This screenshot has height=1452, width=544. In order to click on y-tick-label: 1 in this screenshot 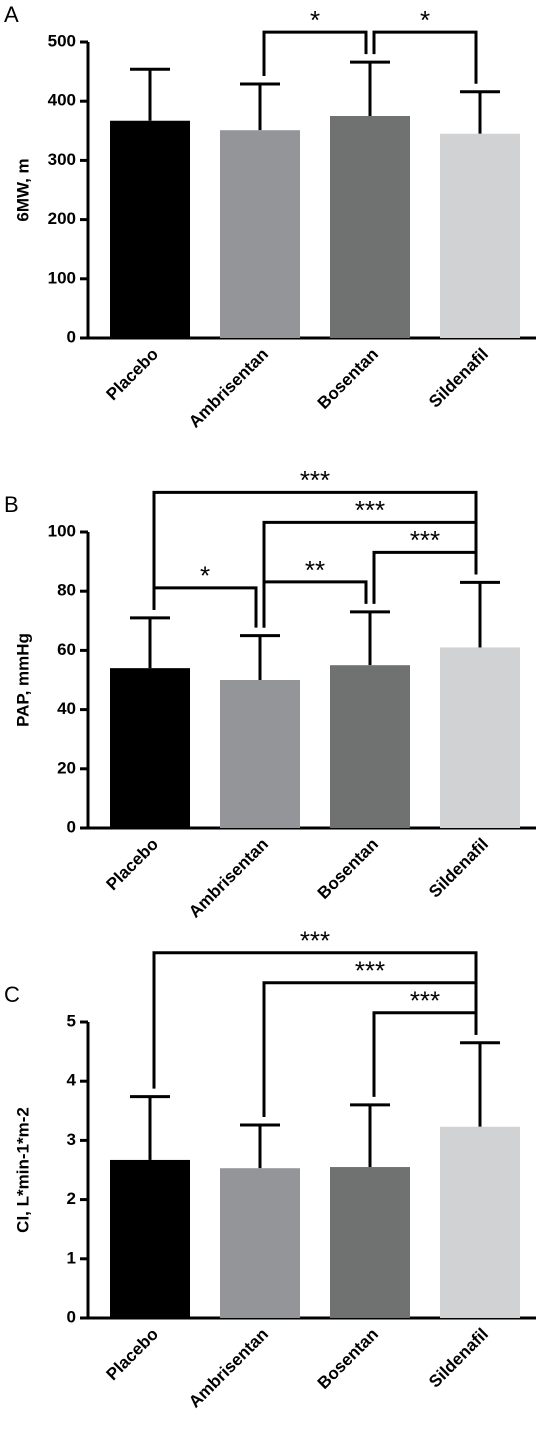, I will do `click(71, 1257)`.